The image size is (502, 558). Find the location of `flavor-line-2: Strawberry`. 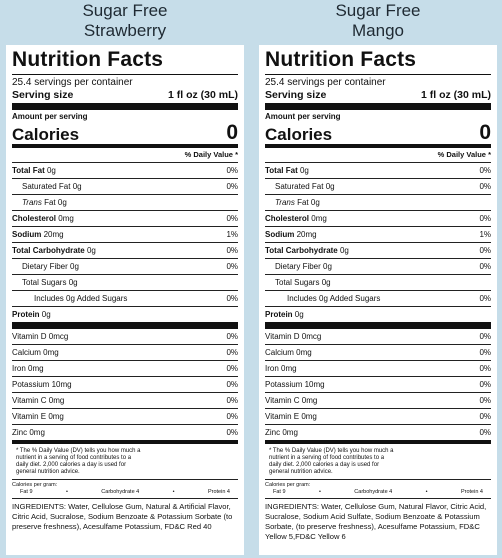

flavor-line-2: Strawberry is located at coordinates (125, 30).